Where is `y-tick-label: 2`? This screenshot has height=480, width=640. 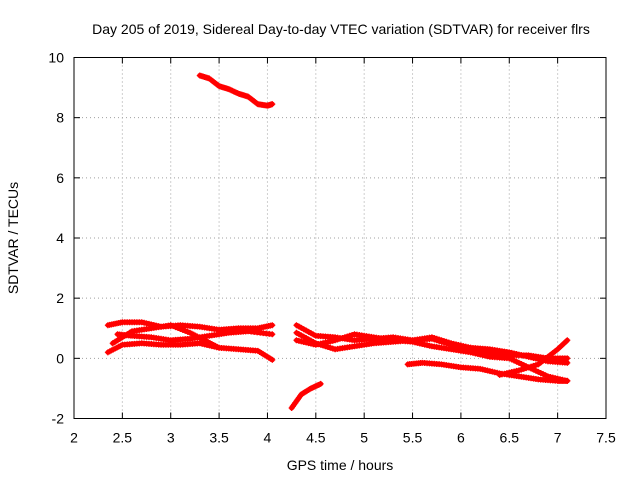 y-tick-label: 2 is located at coordinates (60, 298).